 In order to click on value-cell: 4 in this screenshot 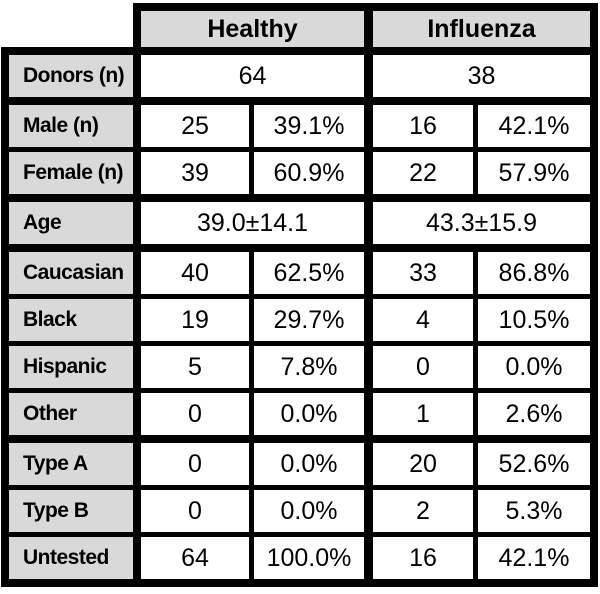, I will do `click(425, 322)`.